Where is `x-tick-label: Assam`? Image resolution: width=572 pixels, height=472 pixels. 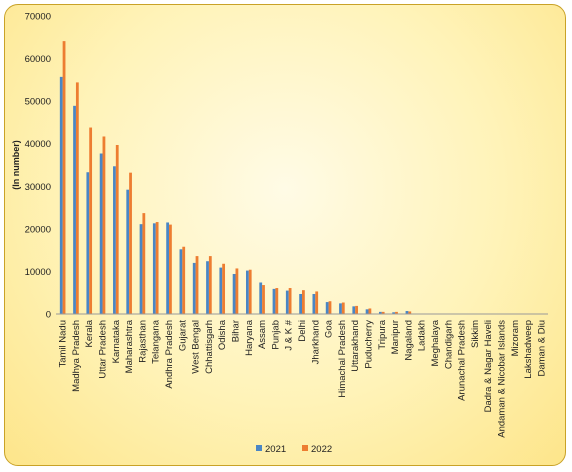 x-tick-label: Assam is located at coordinates (262, 334).